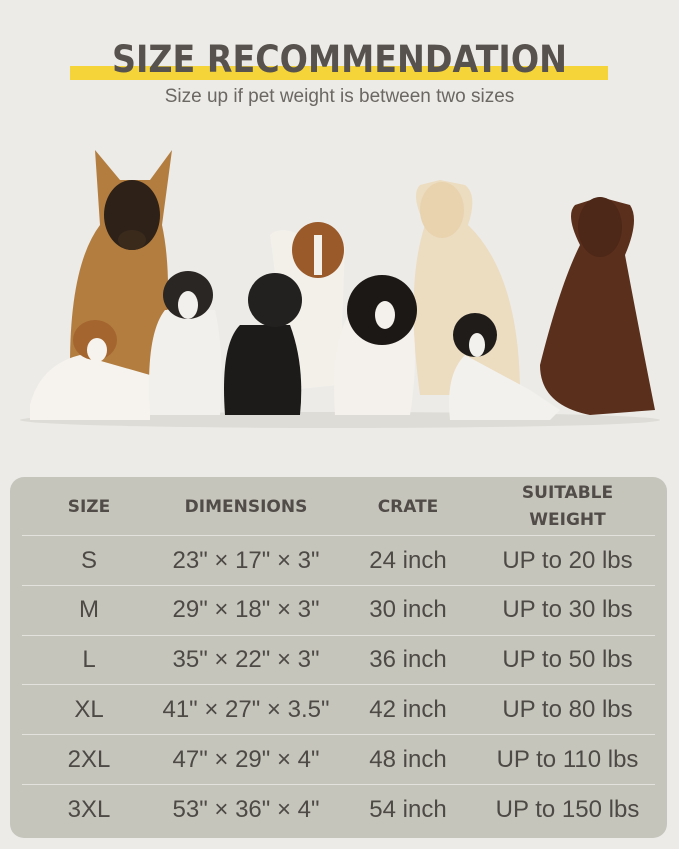 Image resolution: width=679 pixels, height=849 pixels. Describe the element at coordinates (90, 370) in the screenshot. I see `jack-russell-image` at that location.